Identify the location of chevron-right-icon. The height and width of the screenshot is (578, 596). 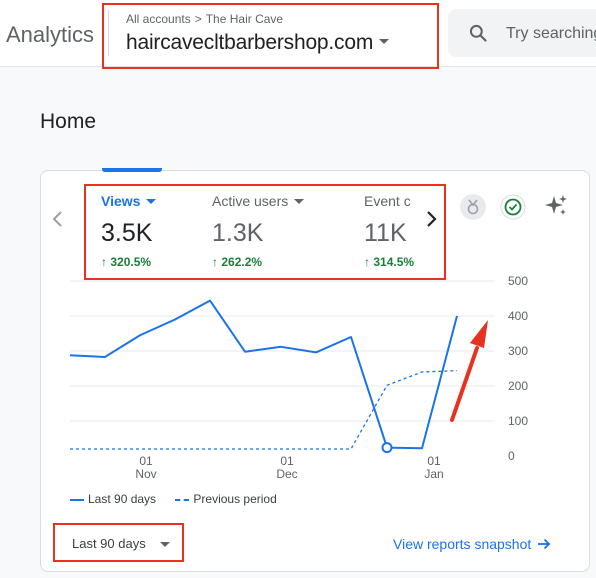
(431, 219).